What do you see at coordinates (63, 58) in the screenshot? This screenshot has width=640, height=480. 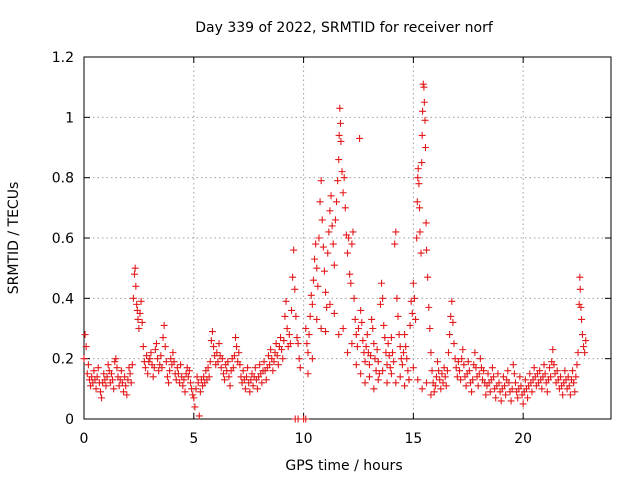 I see `y-tick-label: 1.2` at bounding box center [63, 58].